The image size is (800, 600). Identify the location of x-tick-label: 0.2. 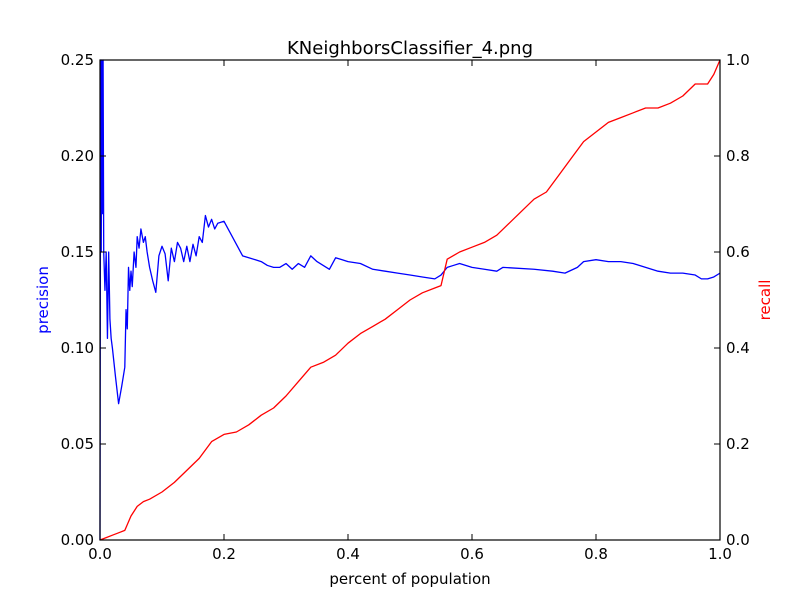
(224, 554).